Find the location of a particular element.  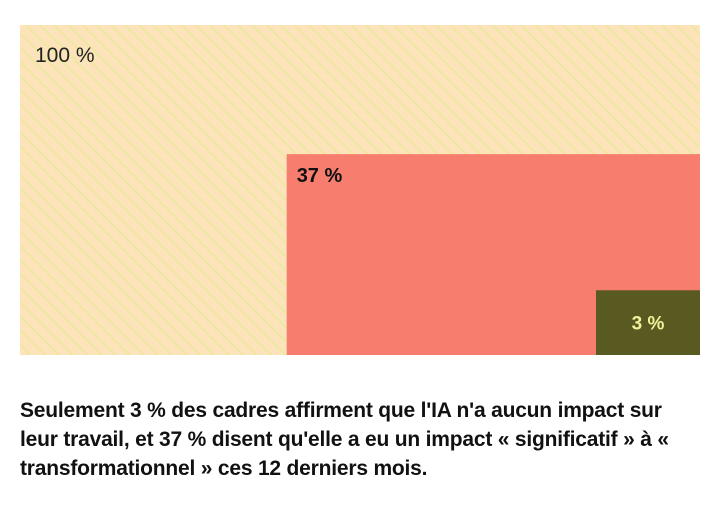

area-3-label: 3 % is located at coordinates (648, 324).